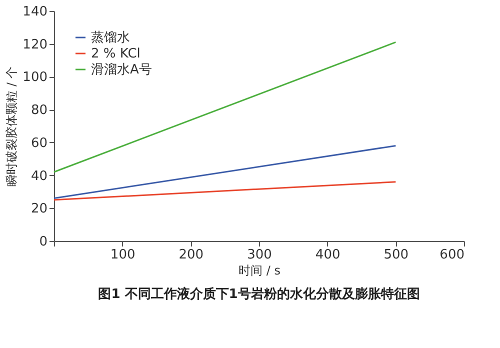 The width and height of the screenshot is (500, 348). I want to click on legend-label: 蒸馏水, so click(110, 38).